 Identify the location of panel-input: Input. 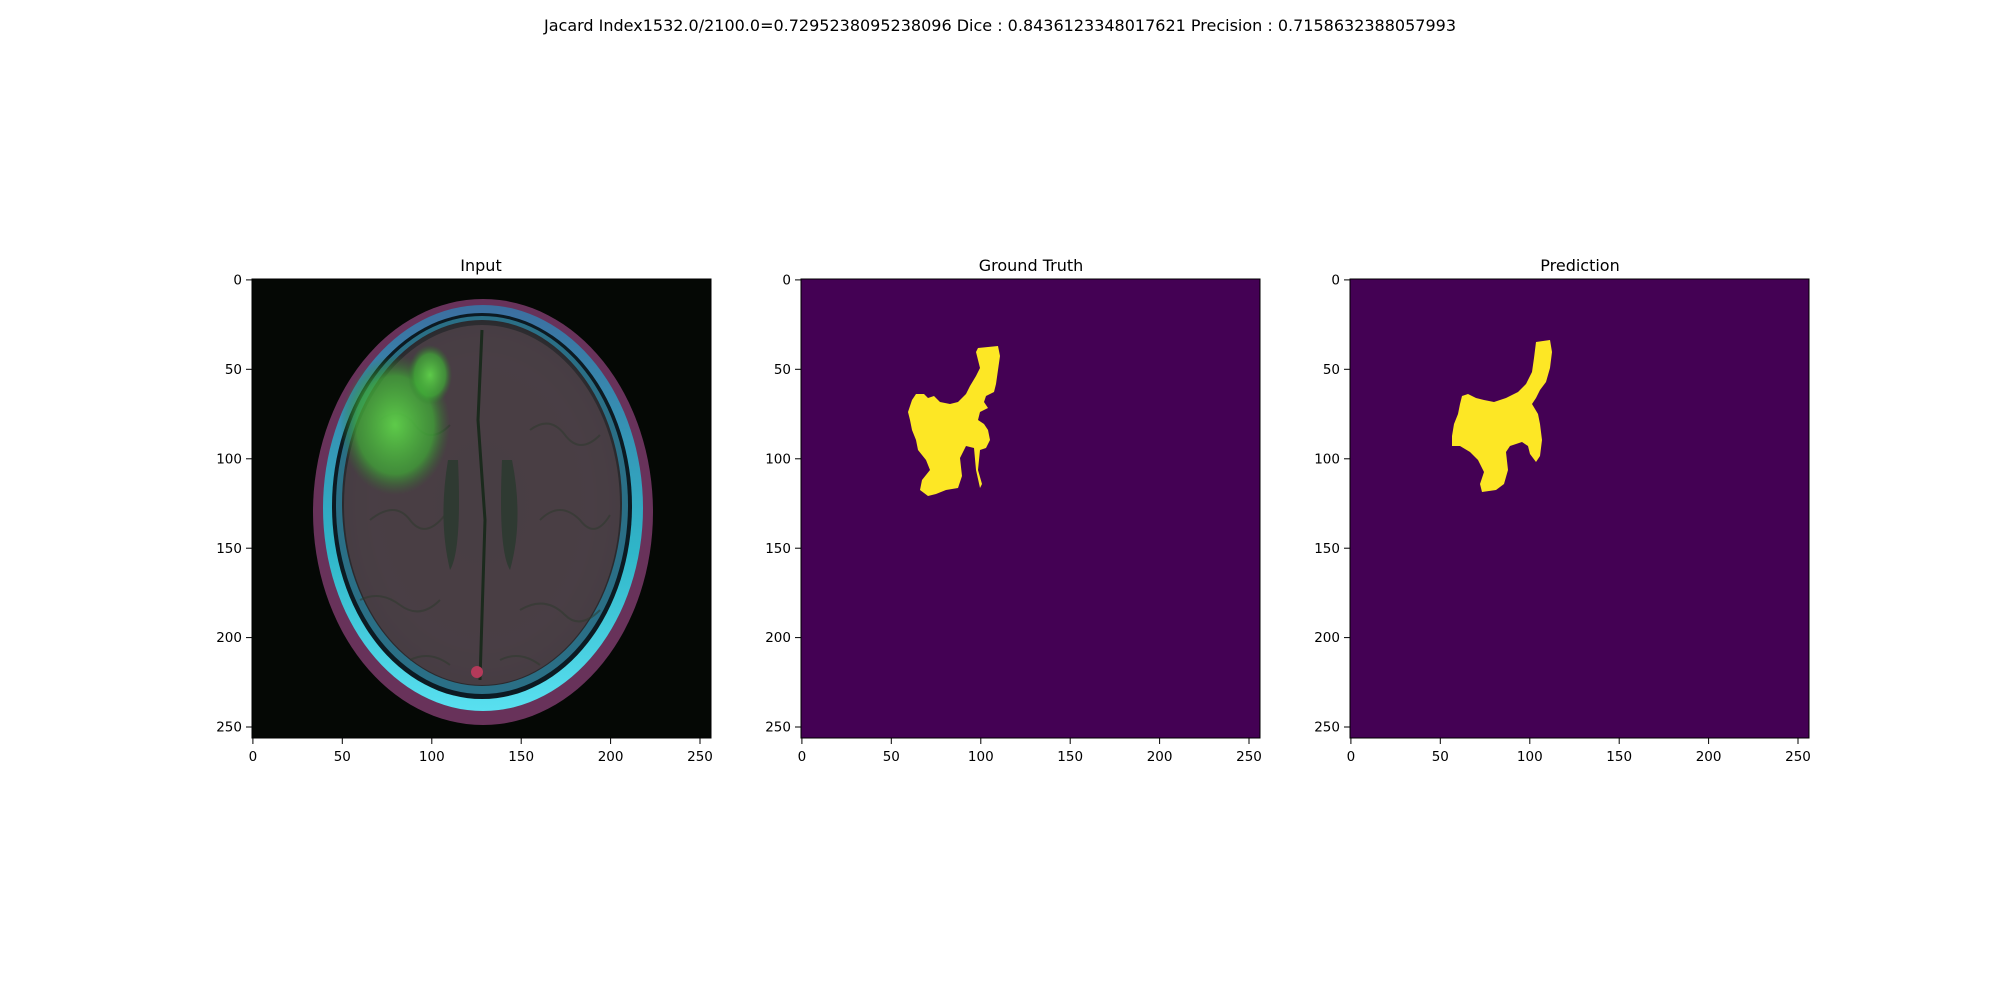
(464, 510).